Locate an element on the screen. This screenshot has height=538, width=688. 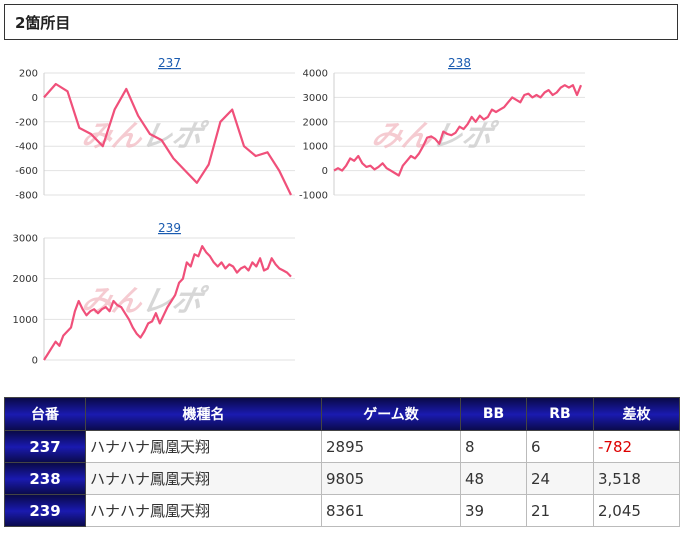
chart-237: 237 200 0 -200 -400 -600 -800 みんレポ is located at coordinates (150, 128).